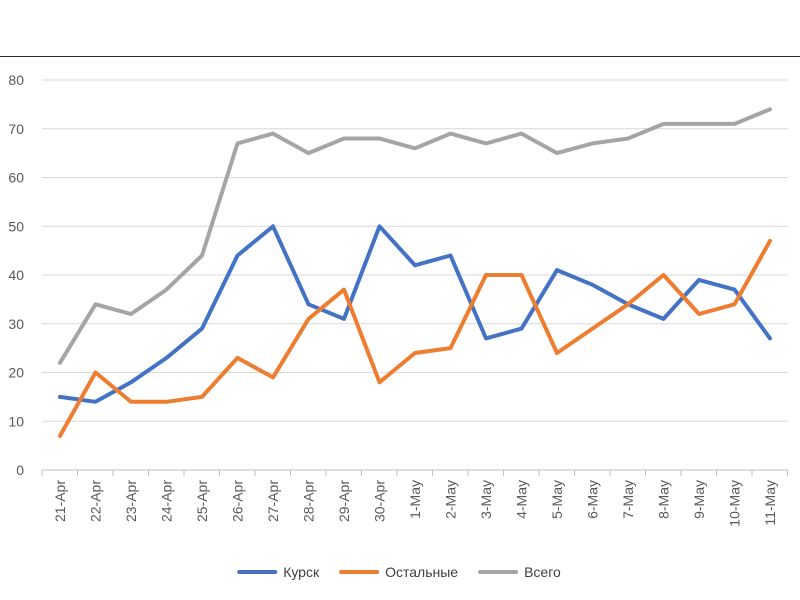  I want to click on y-tick-label: 0, so click(20, 470).